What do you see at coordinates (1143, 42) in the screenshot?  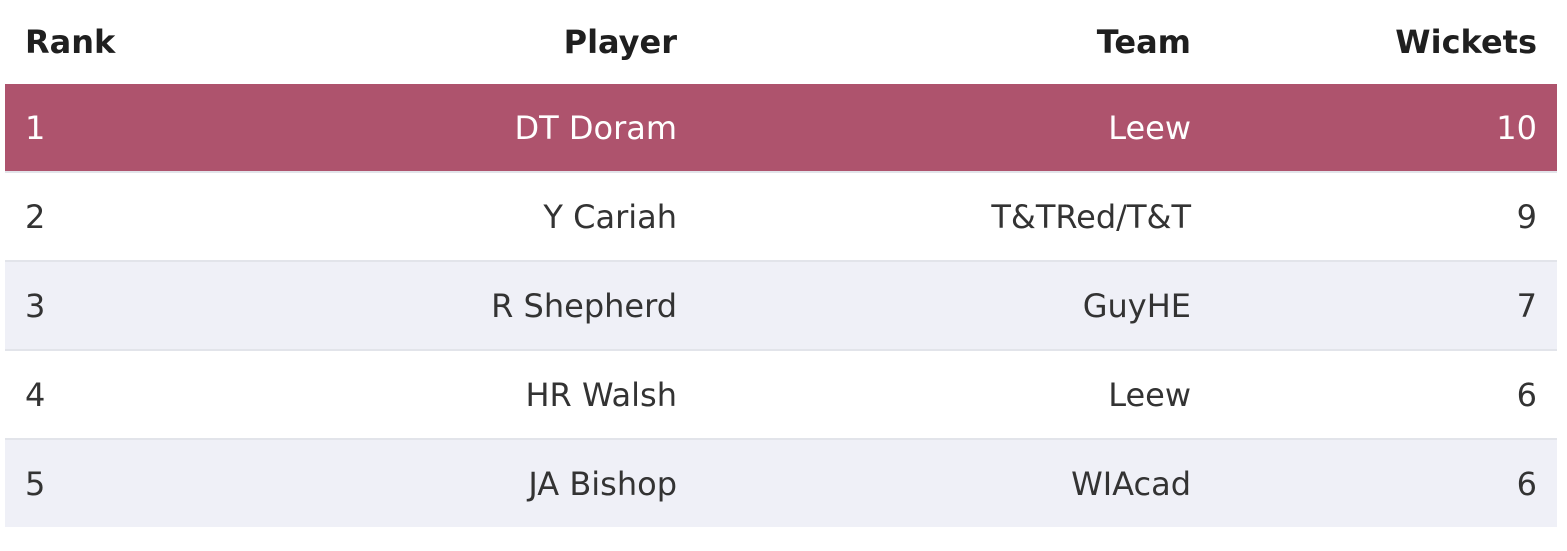 I see `header-team: Team` at bounding box center [1143, 42].